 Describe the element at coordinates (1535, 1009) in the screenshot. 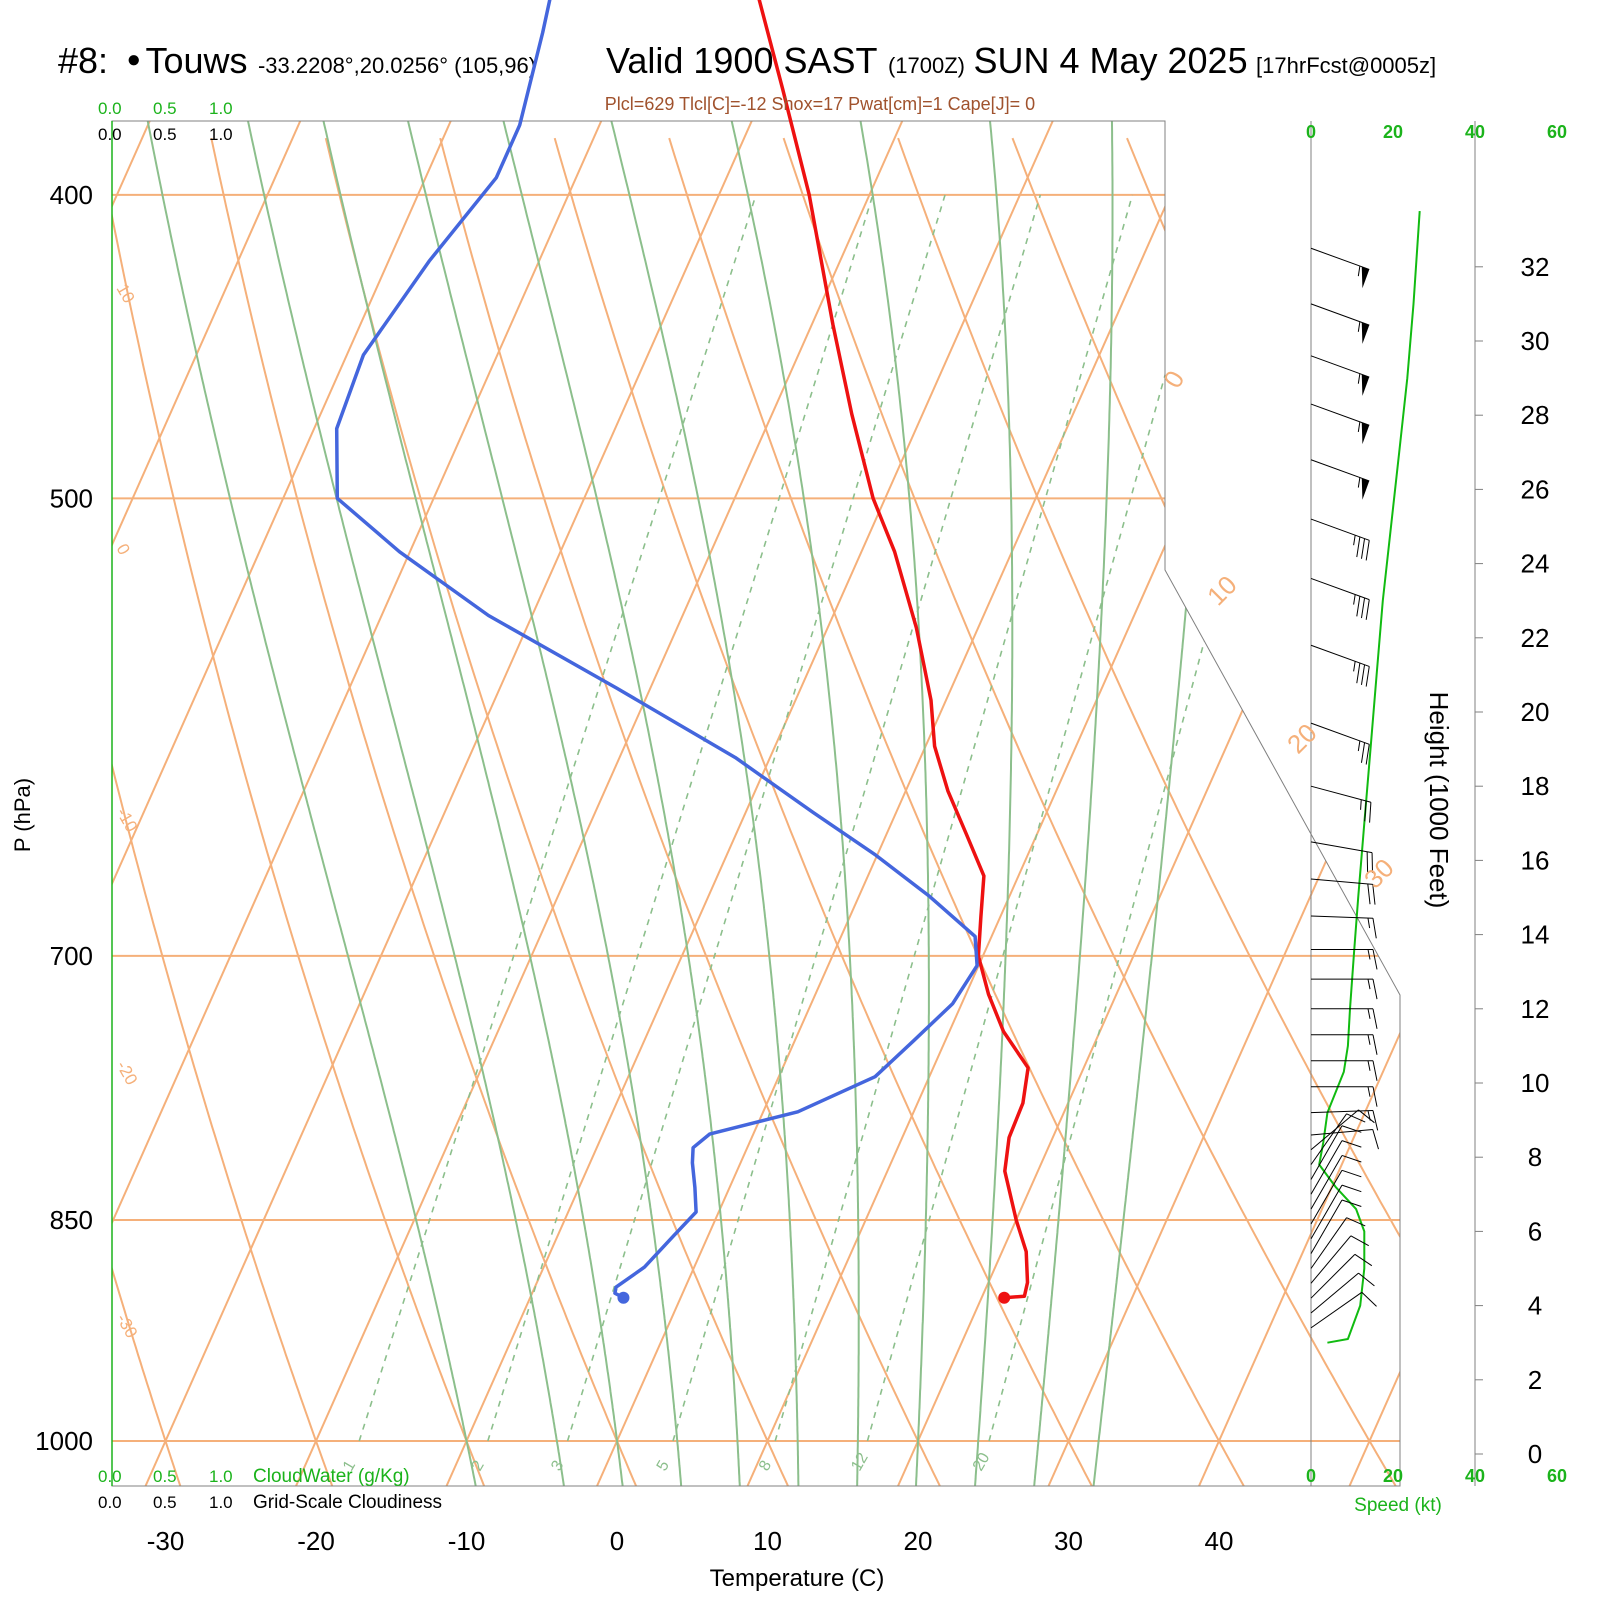

I see `height-tick-label: 12` at that location.